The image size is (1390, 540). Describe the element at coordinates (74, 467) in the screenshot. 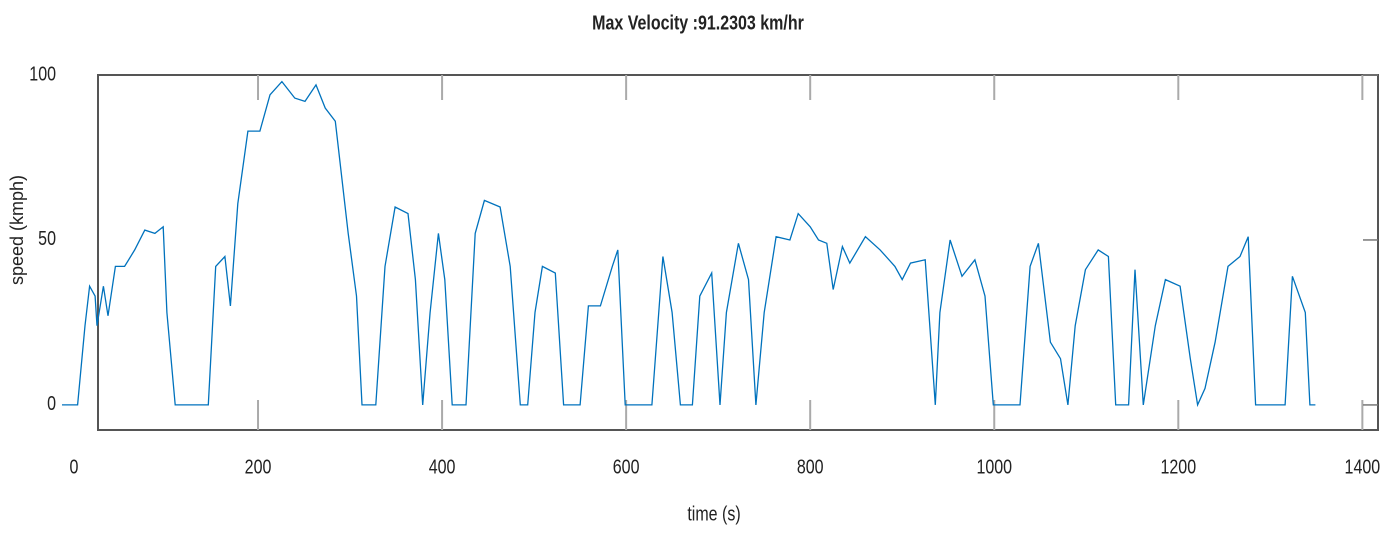

I see `x-tick-label: 0` at that location.